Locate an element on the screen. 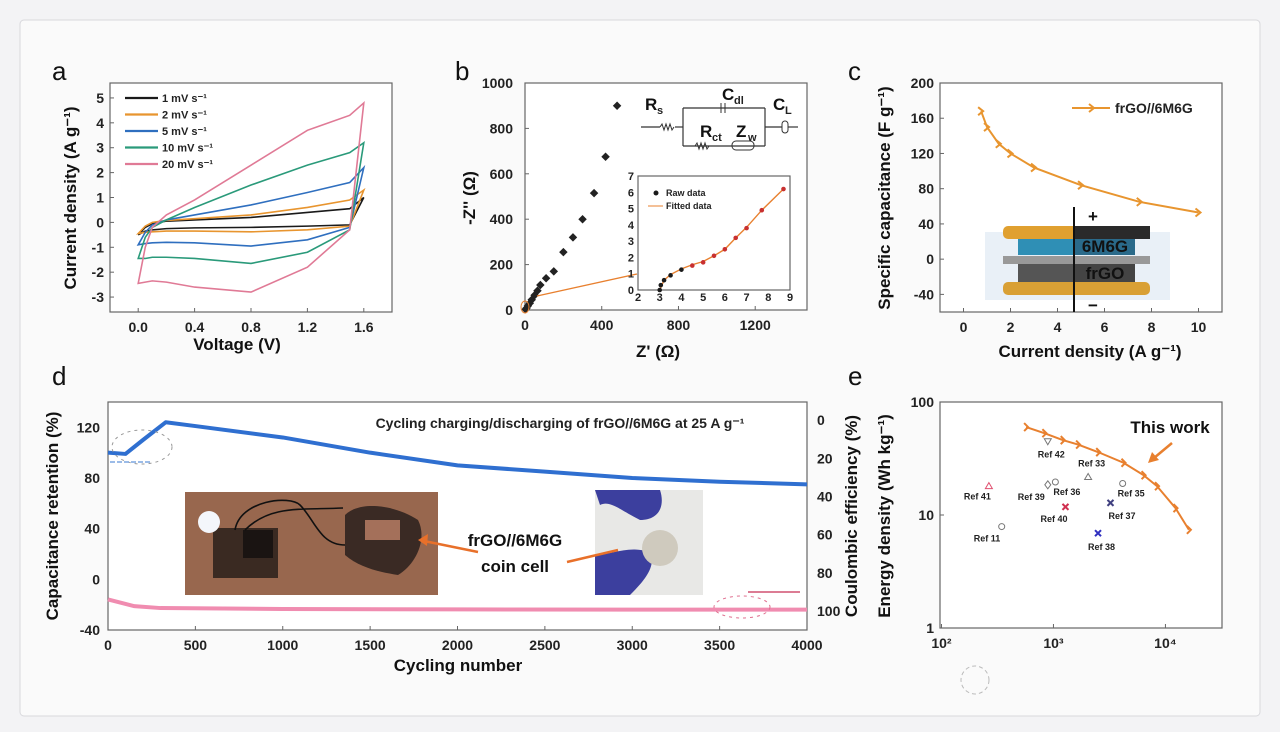 The image size is (1280, 732). y-tick-label: 160 is located at coordinates (923, 118).